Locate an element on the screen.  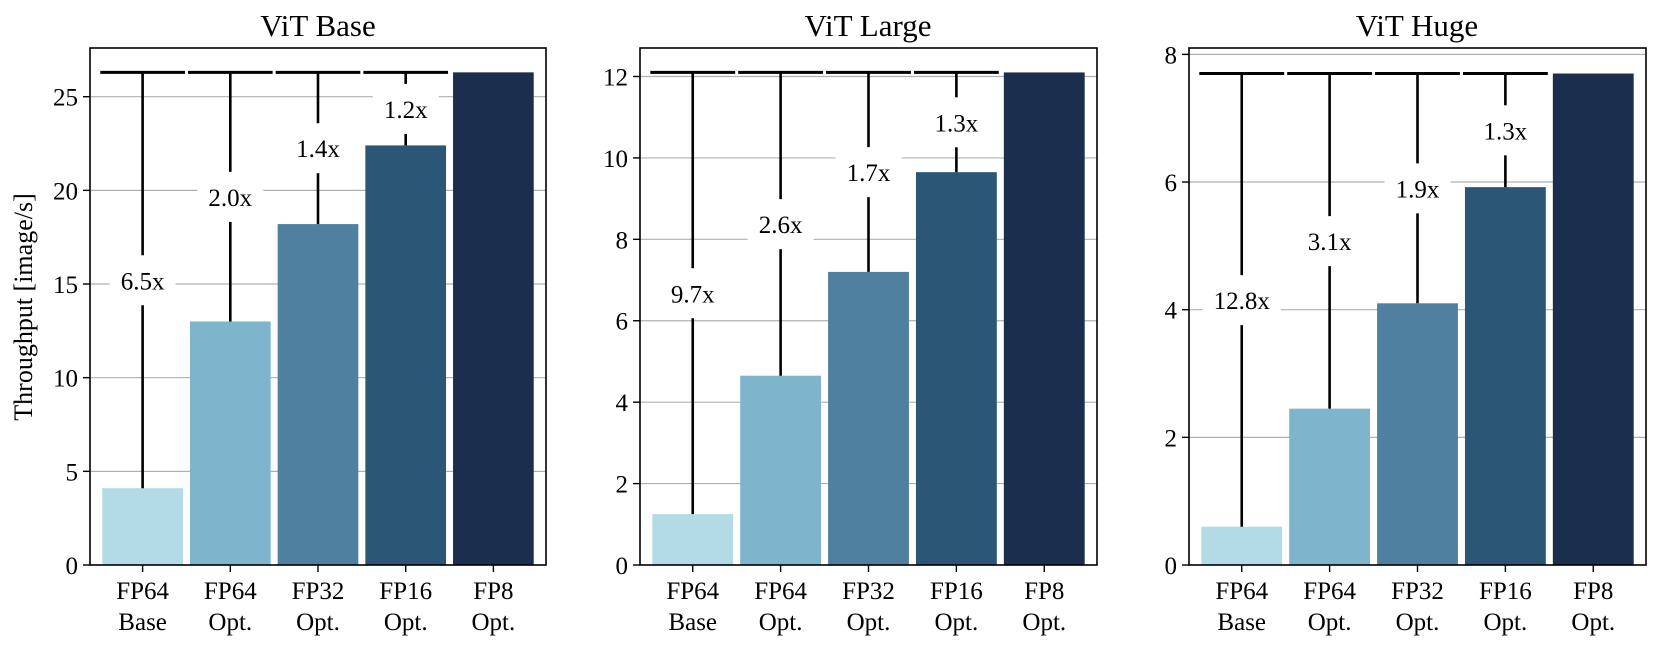
speedup-label: 6.5x is located at coordinates (143, 281).